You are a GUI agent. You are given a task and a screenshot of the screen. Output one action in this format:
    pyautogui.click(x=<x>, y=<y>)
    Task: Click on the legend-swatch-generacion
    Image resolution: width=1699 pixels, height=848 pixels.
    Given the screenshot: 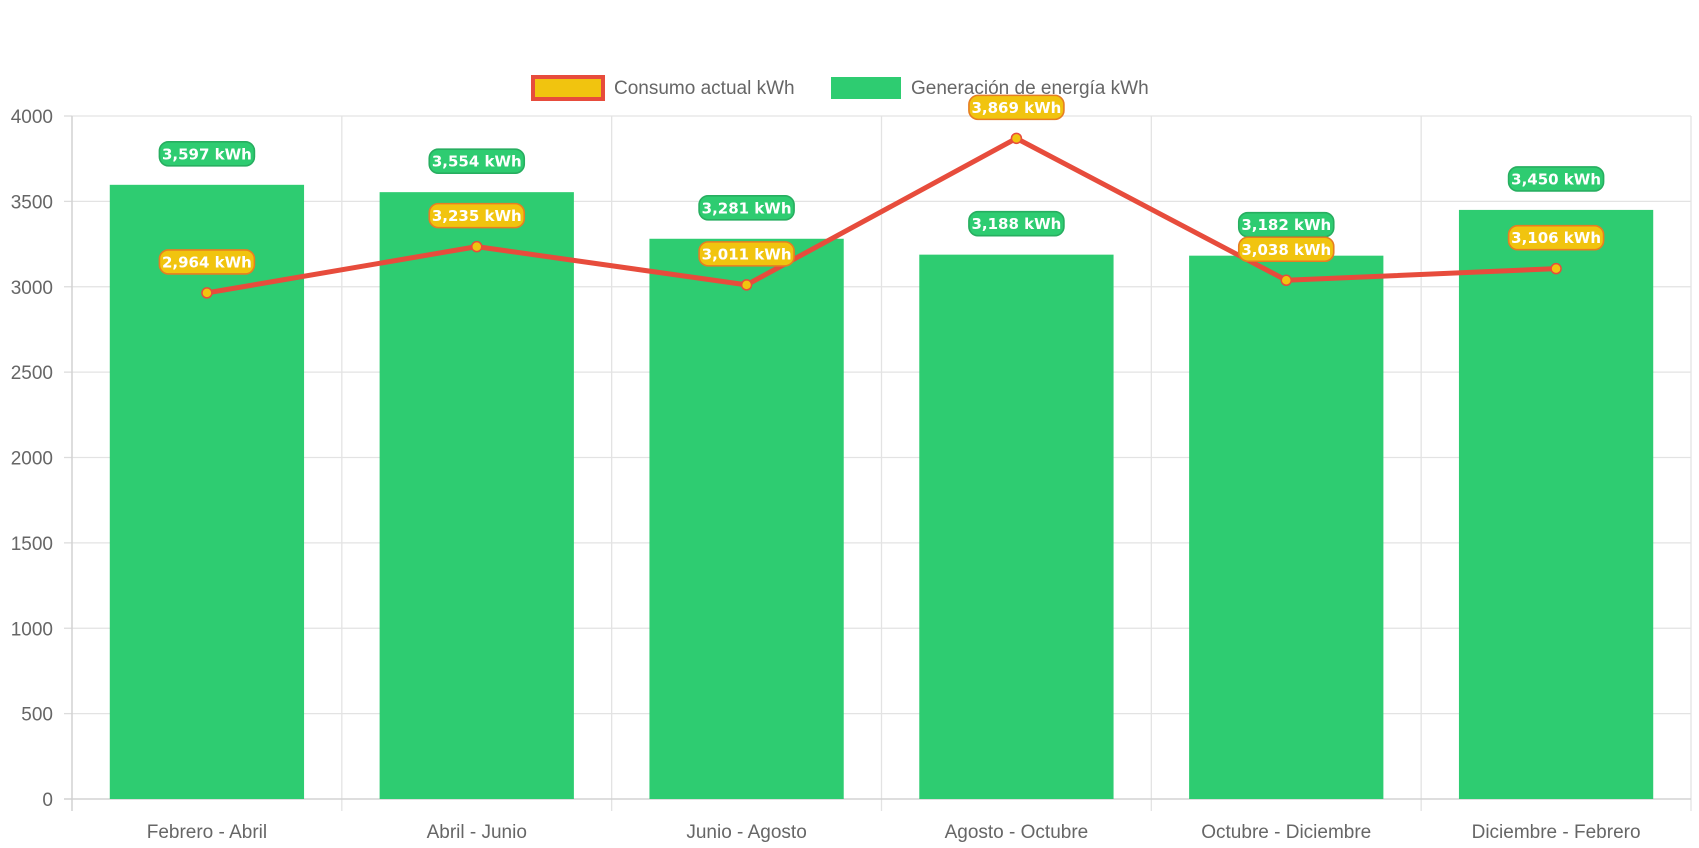 What is the action you would take?
    pyautogui.click(x=866, y=88)
    